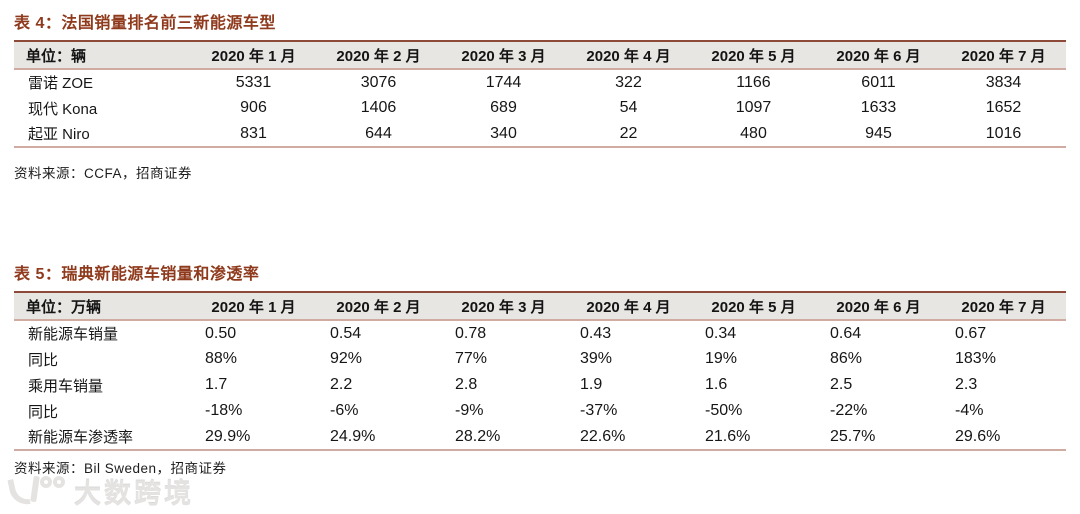 The height and width of the screenshot is (514, 1080). I want to click on table-cell: 322, so click(628, 82).